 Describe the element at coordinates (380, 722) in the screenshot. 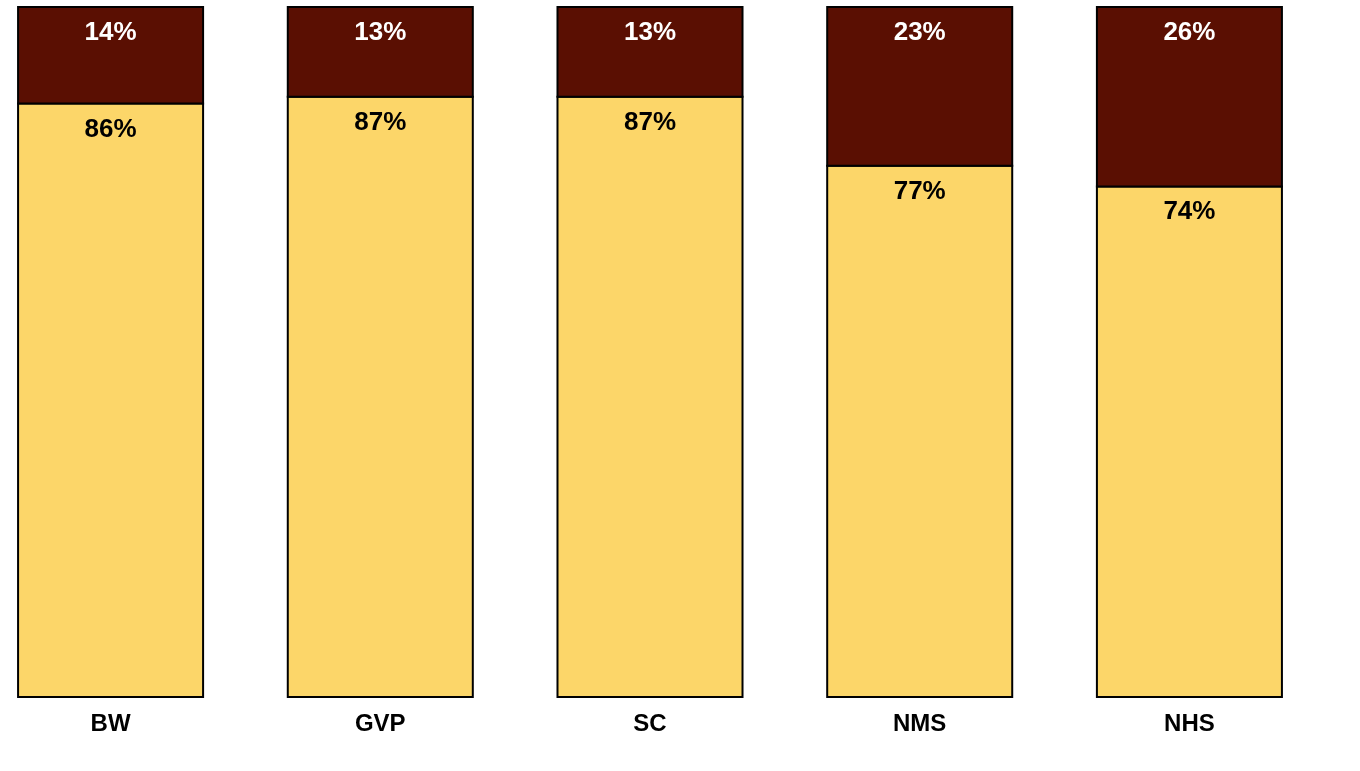

I see `x-tick-label: GVP` at that location.